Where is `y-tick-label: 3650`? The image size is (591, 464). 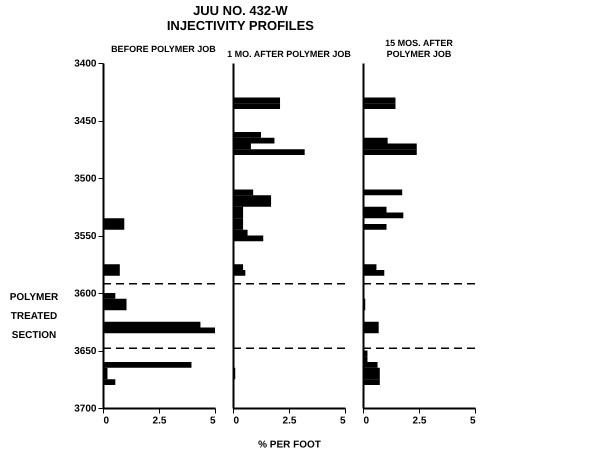 y-tick-label: 3650 is located at coordinates (85, 351).